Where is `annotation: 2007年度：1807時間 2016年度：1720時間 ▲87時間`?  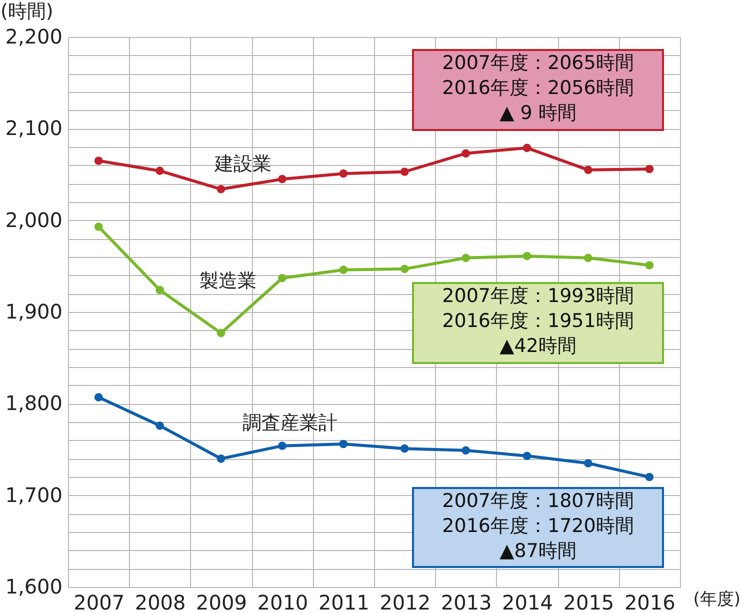 annotation: 2007年度：1807時間 2016年度：1720時間 ▲87時間 is located at coordinates (538, 526).